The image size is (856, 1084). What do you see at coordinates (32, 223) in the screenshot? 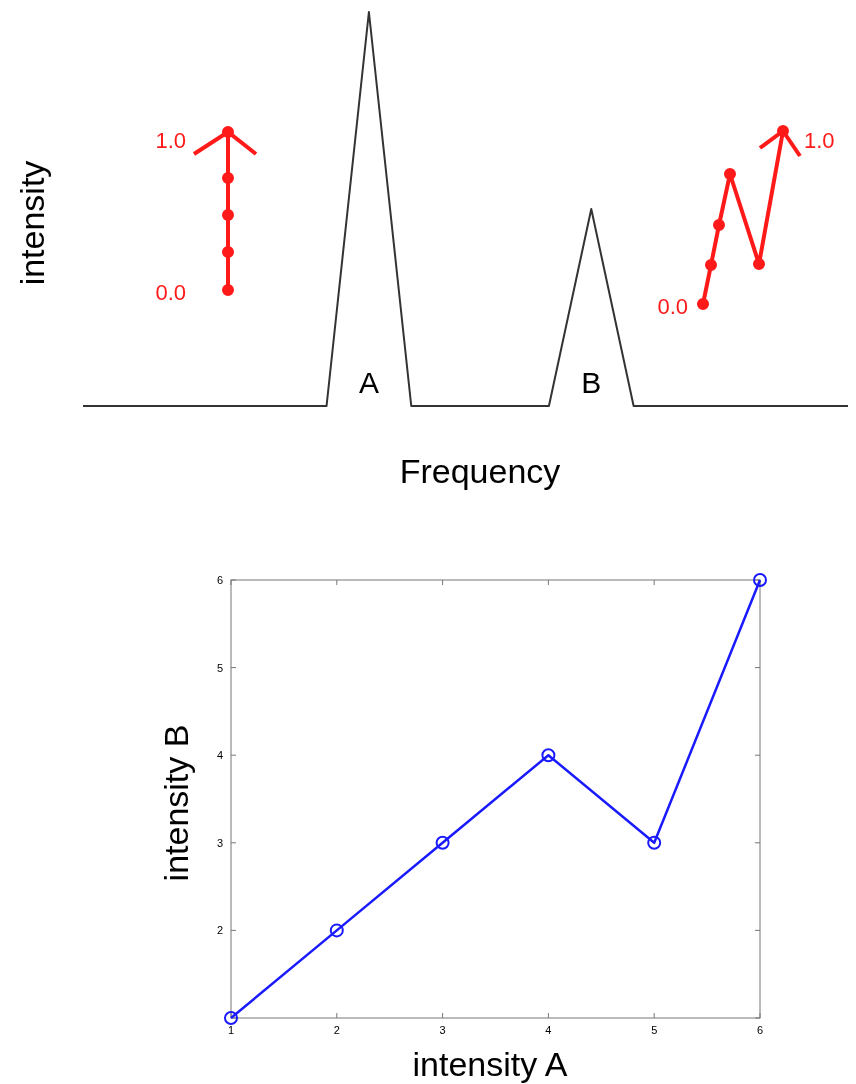
I see `y-axis-title: intensity` at bounding box center [32, 223].